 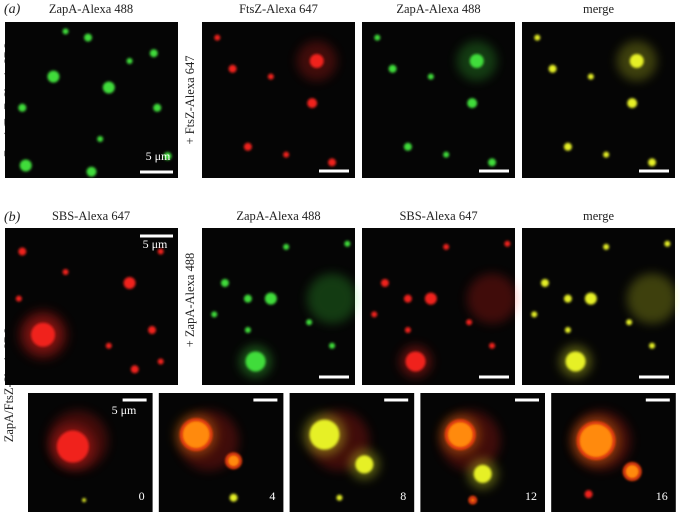 What do you see at coordinates (278, 9) in the screenshot?
I see `image-title: FtsZ-Alexa 647` at bounding box center [278, 9].